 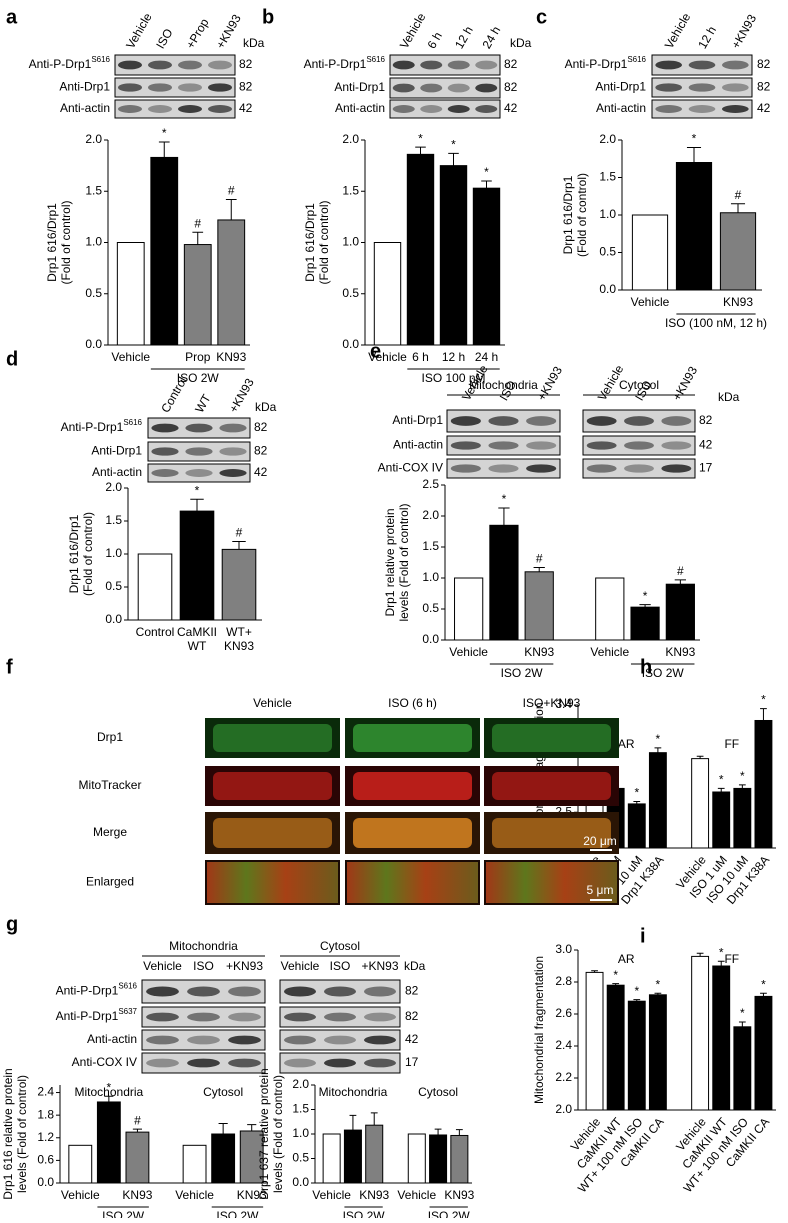 I want to click on blot-row-name: Anti-Drp1, so click(x=620, y=87).